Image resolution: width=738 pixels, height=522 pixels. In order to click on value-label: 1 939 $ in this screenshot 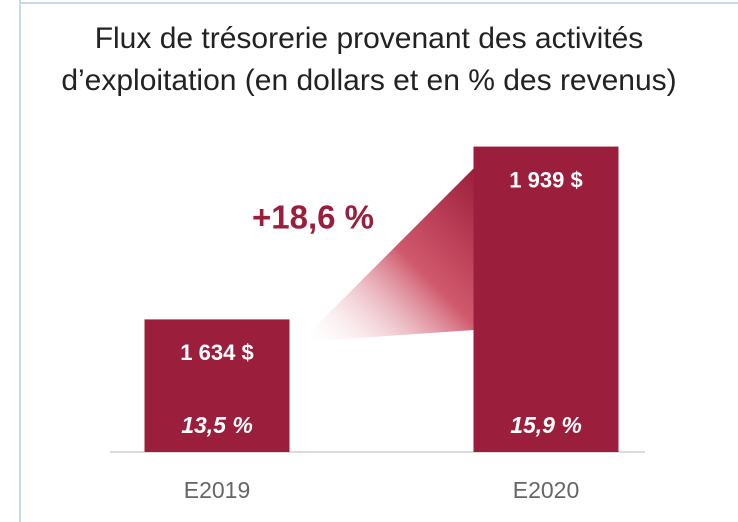, I will do `click(545, 179)`.